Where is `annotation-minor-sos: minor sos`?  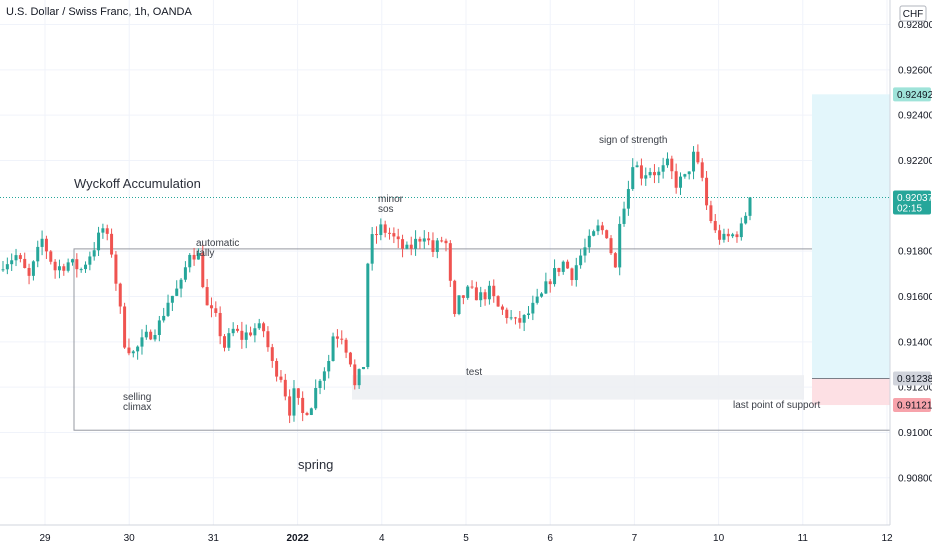 annotation-minor-sos: minor sos is located at coordinates (391, 204).